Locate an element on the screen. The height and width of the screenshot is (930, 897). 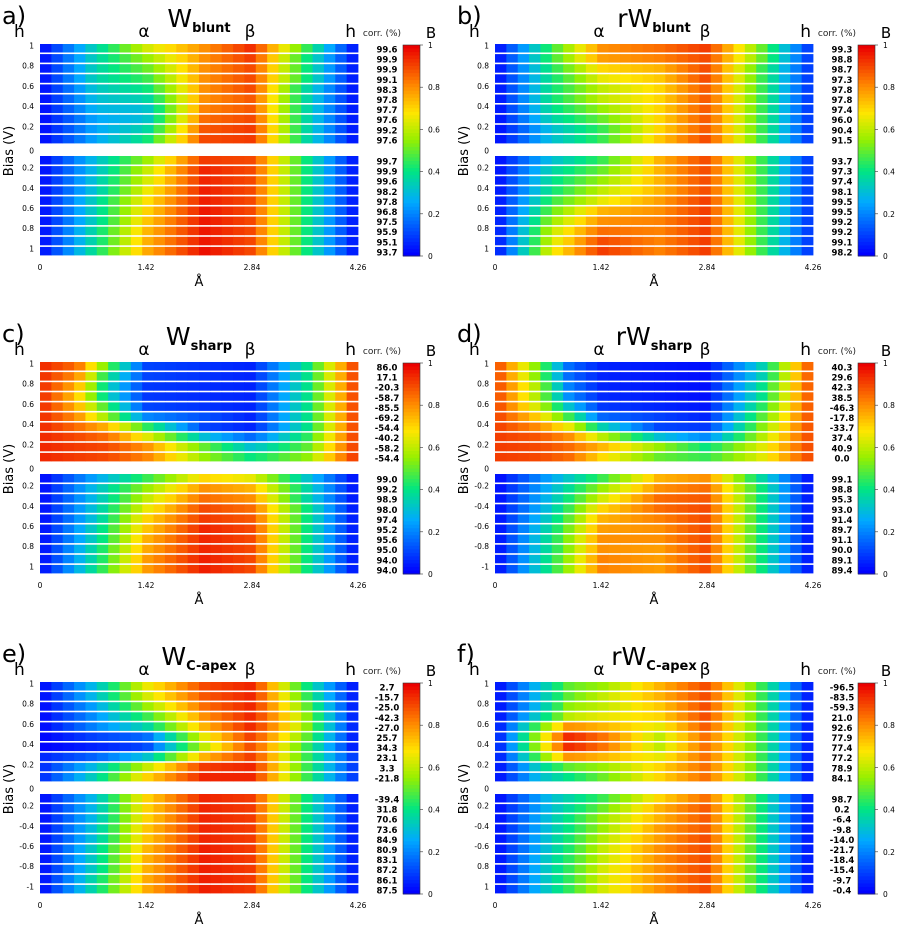
heatmap-row-top is located at coordinates (654, 78).